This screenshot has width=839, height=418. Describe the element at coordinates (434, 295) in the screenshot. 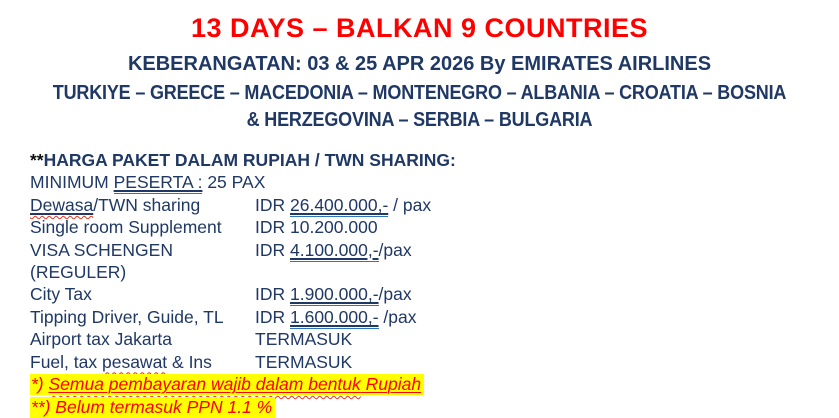

I see `price-row-city-tax: City Tax IDR 1.900.000,-/pax` at that location.